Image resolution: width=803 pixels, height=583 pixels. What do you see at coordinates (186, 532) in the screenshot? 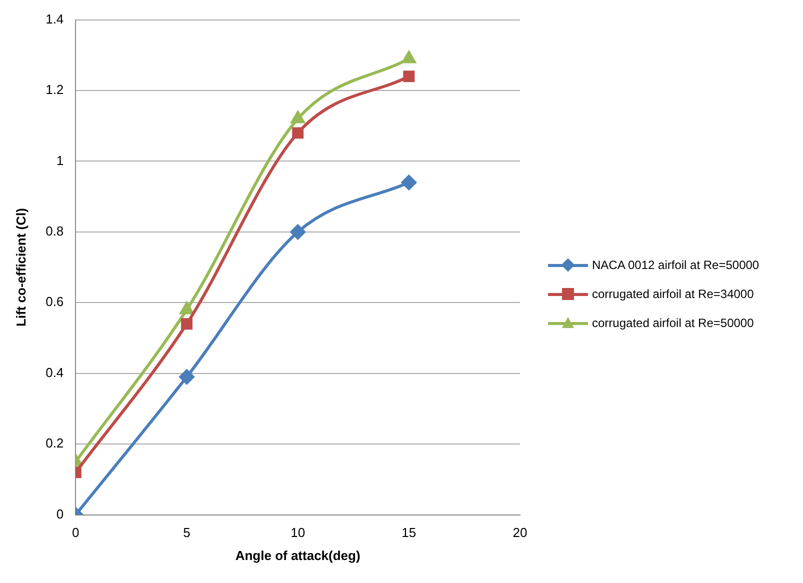
I see `x-tick-label: 5` at bounding box center [186, 532].